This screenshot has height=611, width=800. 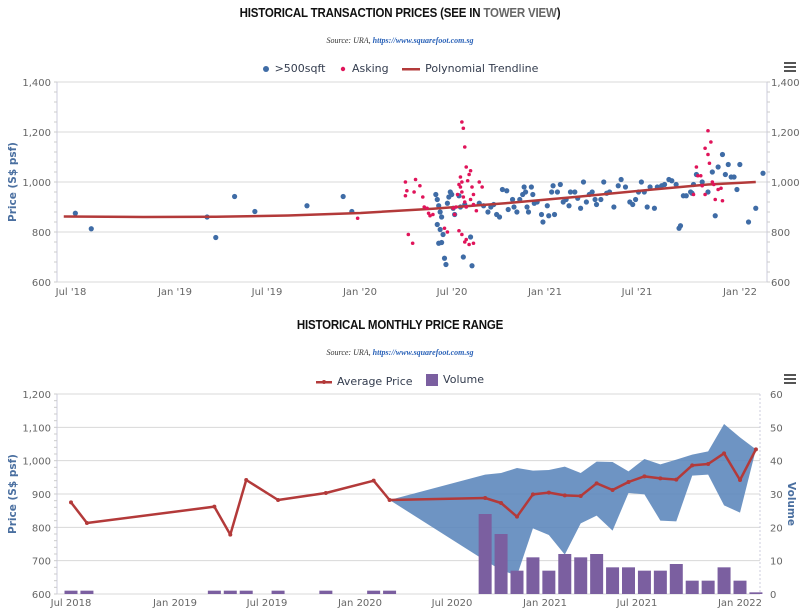 I want to click on y-tick-label-right: 600, so click(x=780, y=283).